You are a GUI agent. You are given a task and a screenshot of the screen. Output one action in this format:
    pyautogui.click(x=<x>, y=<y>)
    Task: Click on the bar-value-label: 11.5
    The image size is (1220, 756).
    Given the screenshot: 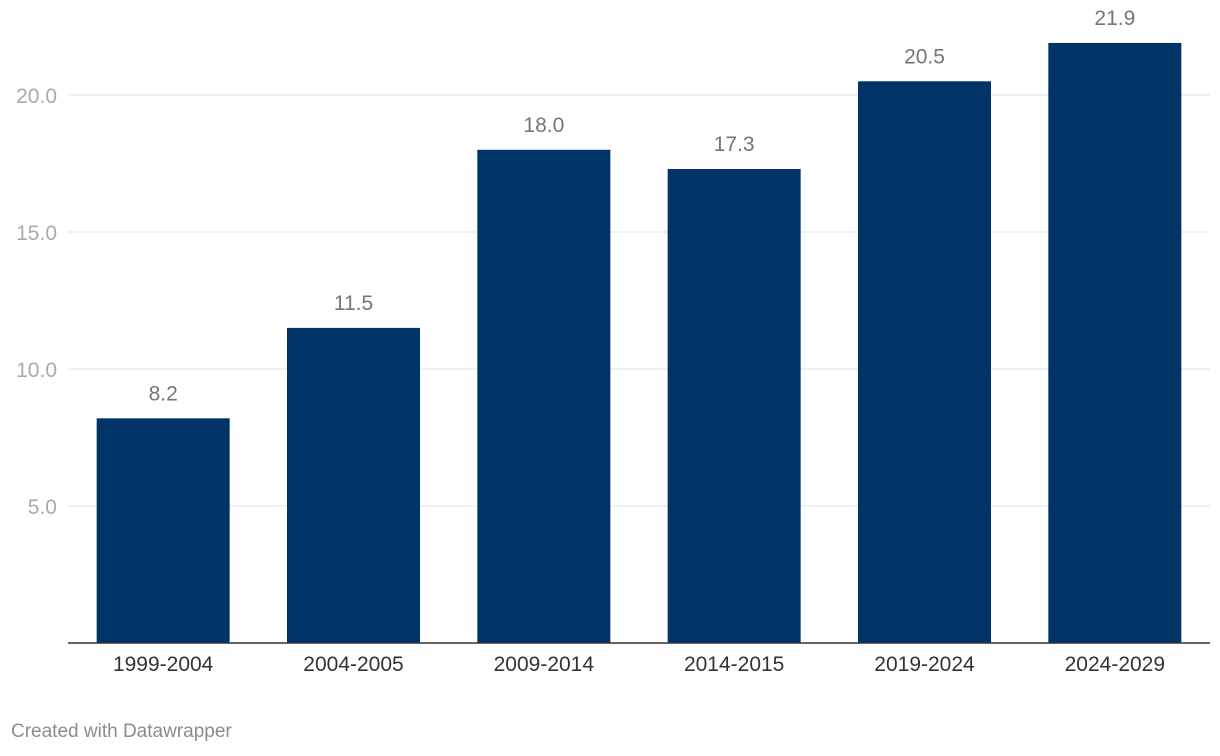 What is the action you would take?
    pyautogui.click(x=353, y=303)
    